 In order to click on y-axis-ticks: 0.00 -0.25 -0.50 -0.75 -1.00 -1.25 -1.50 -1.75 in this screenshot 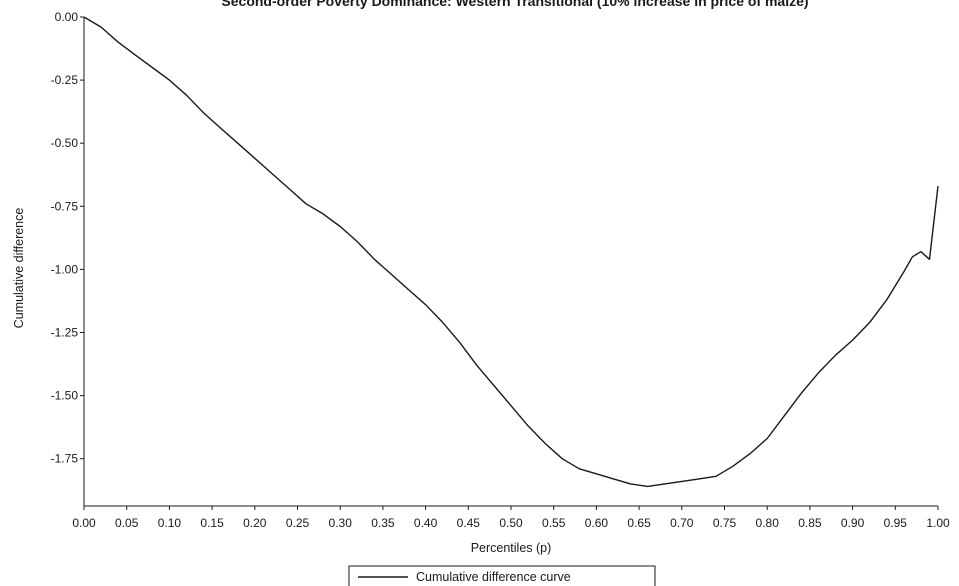, I will do `click(67, 238)`.